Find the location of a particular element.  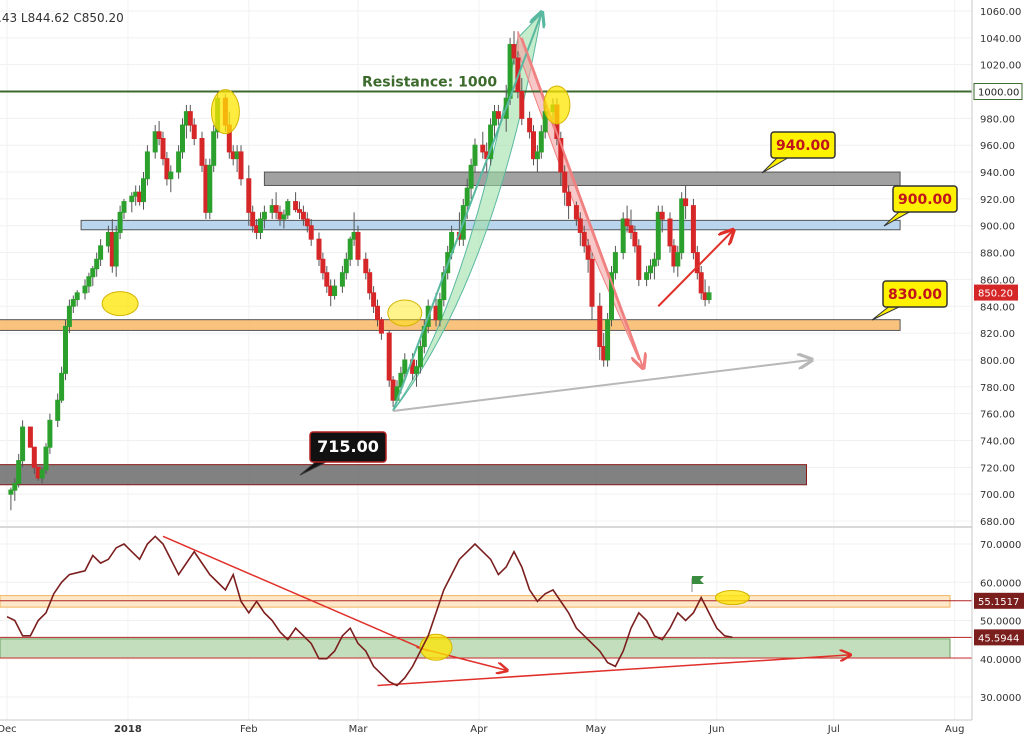

price-tick-label: 760.00 is located at coordinates (997, 415).